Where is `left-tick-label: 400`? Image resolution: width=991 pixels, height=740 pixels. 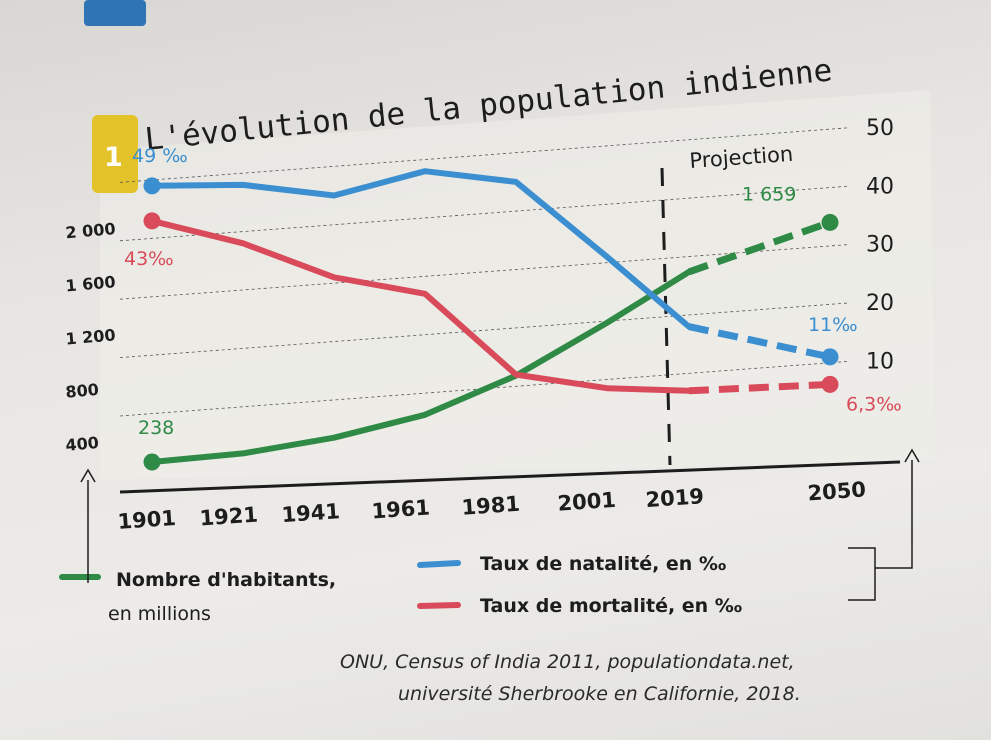
left-tick-label: 400 is located at coordinates (82, 444).